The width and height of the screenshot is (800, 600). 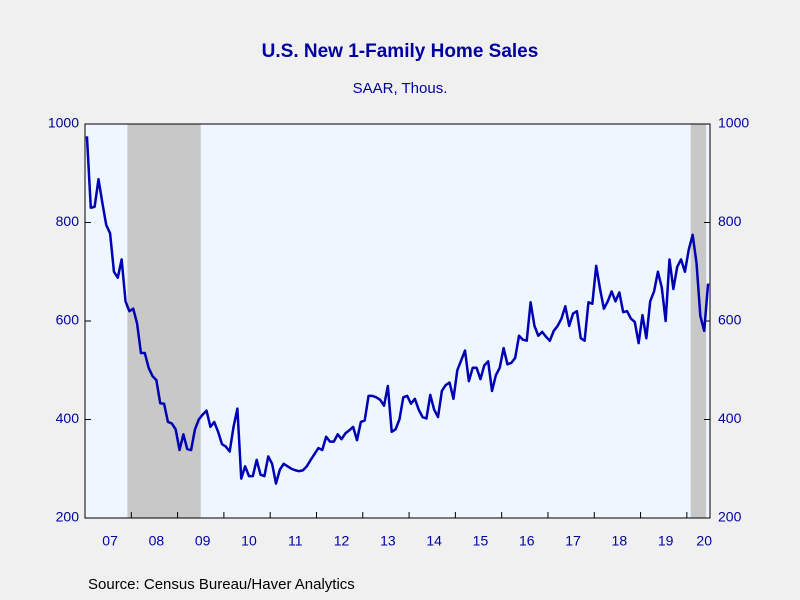 I want to click on x-tick-label: 17, so click(x=573, y=541).